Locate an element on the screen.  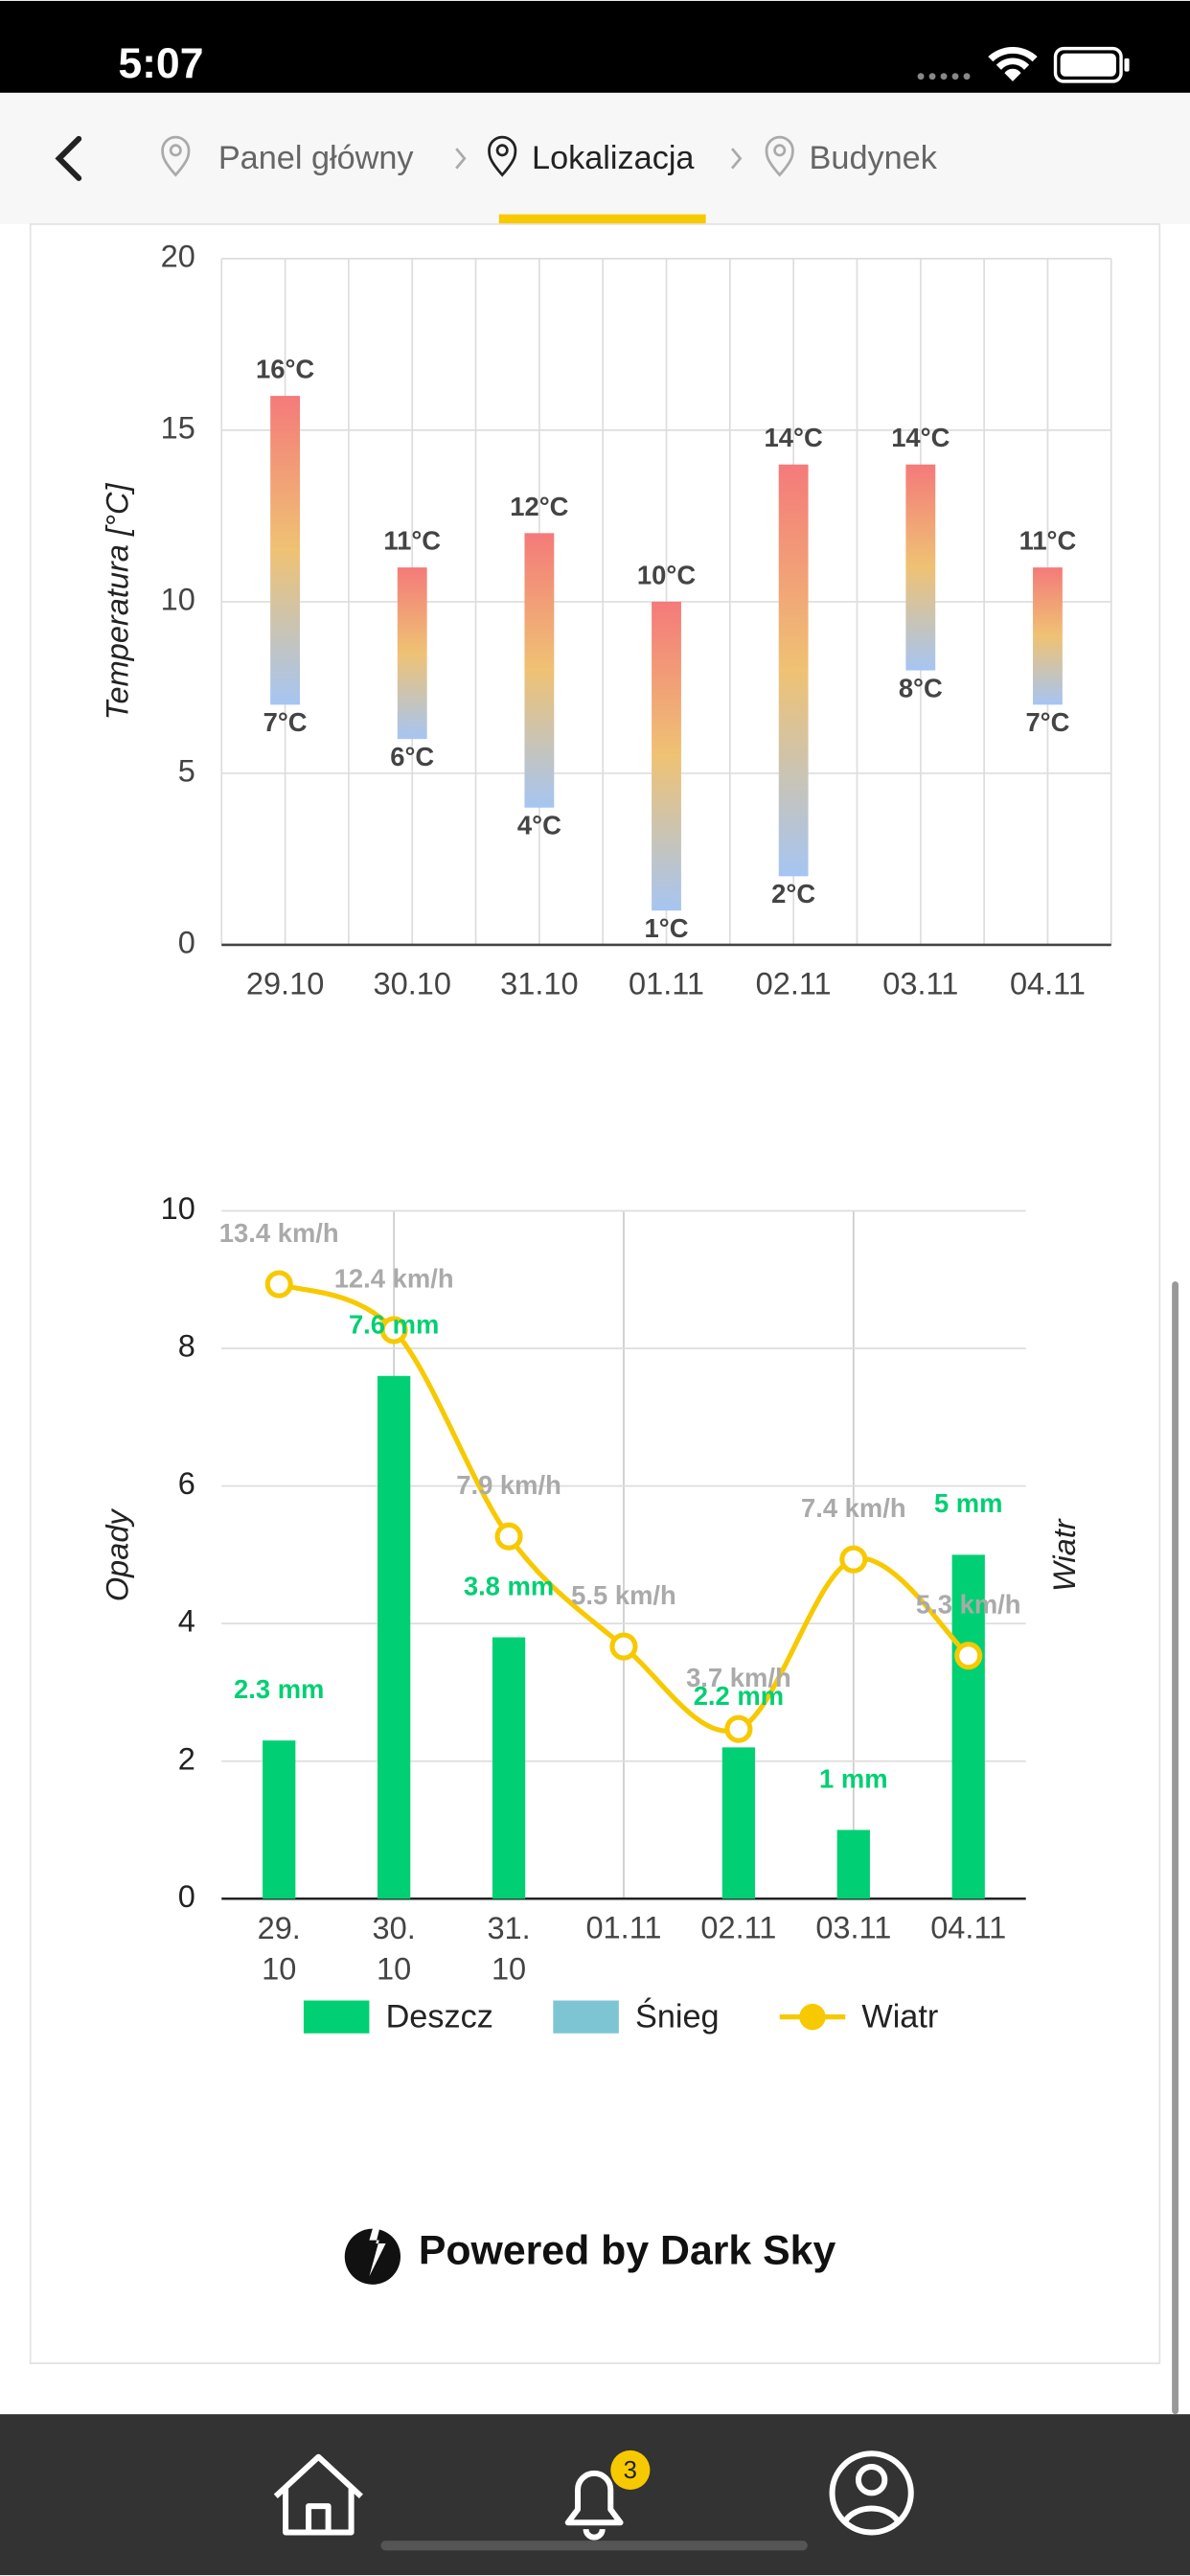
legend-label: Deszcz is located at coordinates (440, 2016).